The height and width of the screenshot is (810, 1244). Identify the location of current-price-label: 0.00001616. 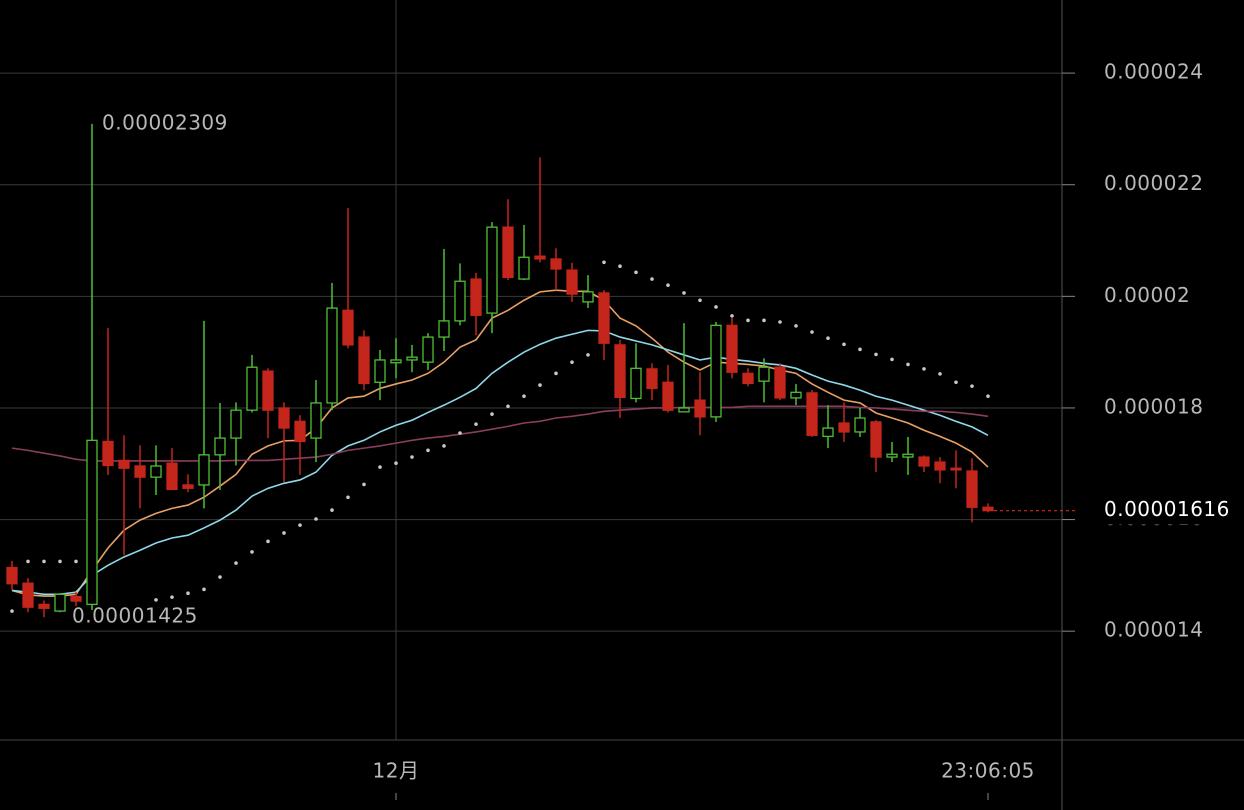
(1167, 509).